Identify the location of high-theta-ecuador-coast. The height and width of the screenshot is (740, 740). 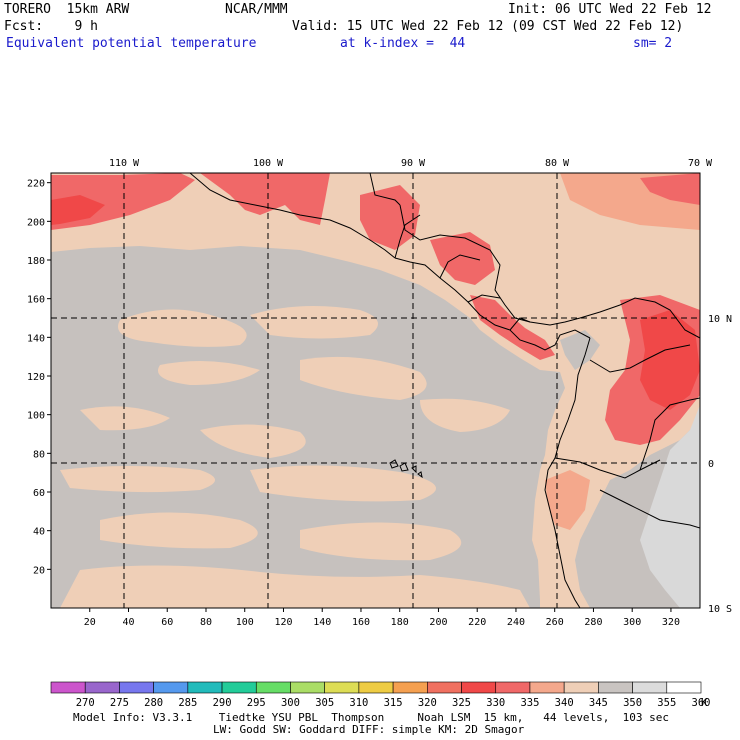
(567, 500).